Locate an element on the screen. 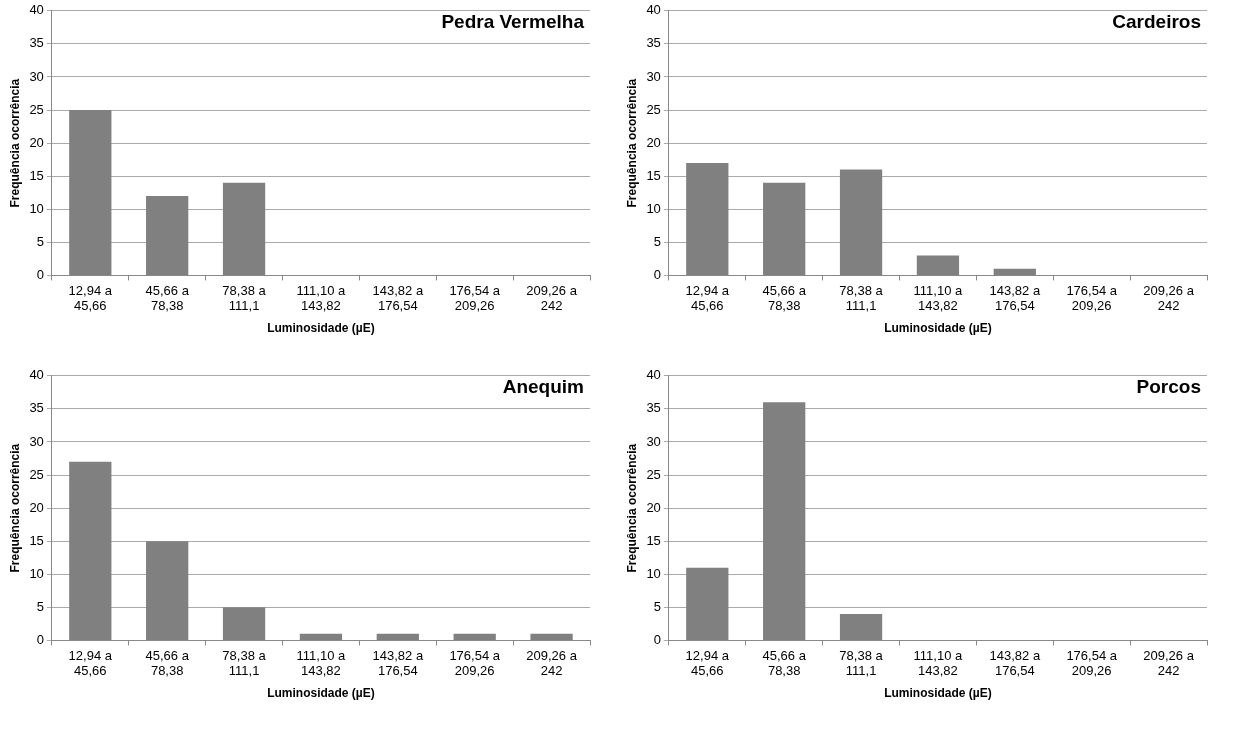 Image resolution: width=1234 pixels, height=730 pixels. chart-title: Cardeiros is located at coordinates (1156, 21).